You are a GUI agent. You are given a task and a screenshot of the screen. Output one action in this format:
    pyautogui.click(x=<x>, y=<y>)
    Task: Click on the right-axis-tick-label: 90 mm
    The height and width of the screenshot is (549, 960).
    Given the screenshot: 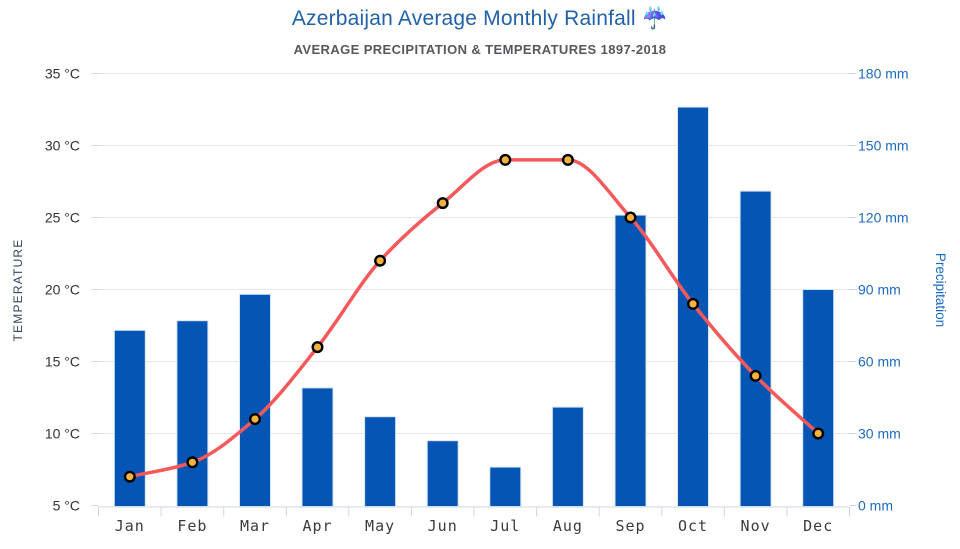 What is the action you would take?
    pyautogui.click(x=879, y=290)
    